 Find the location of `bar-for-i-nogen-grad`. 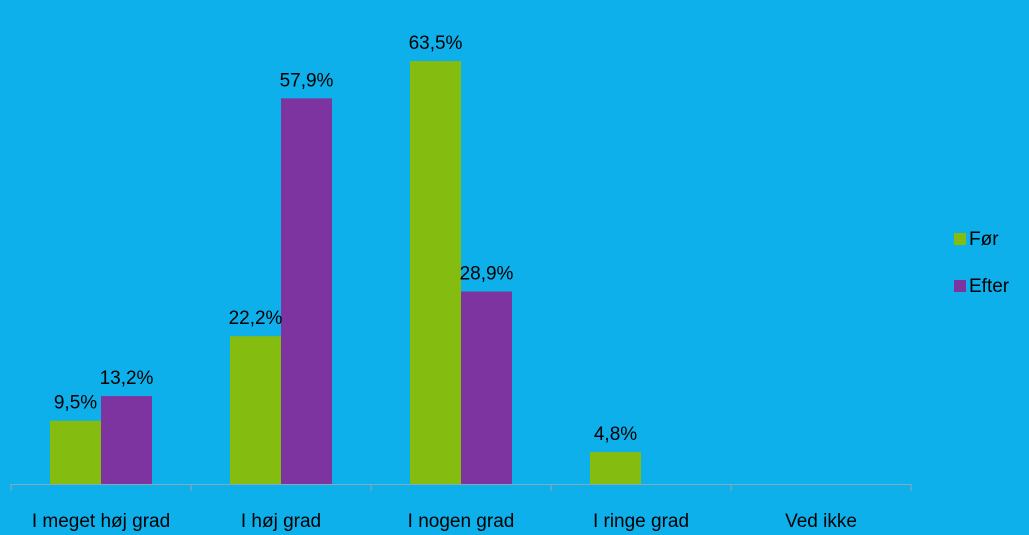

bar-for-i-nogen-grad is located at coordinates (435, 273).